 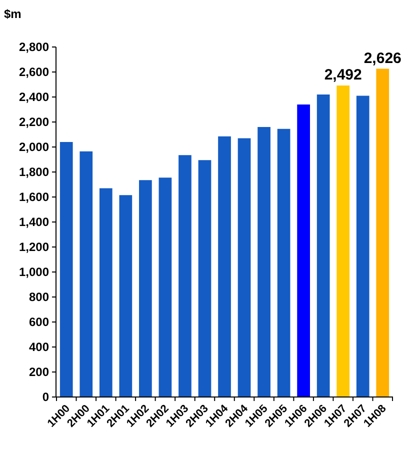 What do you see at coordinates (46, 397) in the screenshot?
I see `y-tick-label: 0` at bounding box center [46, 397].